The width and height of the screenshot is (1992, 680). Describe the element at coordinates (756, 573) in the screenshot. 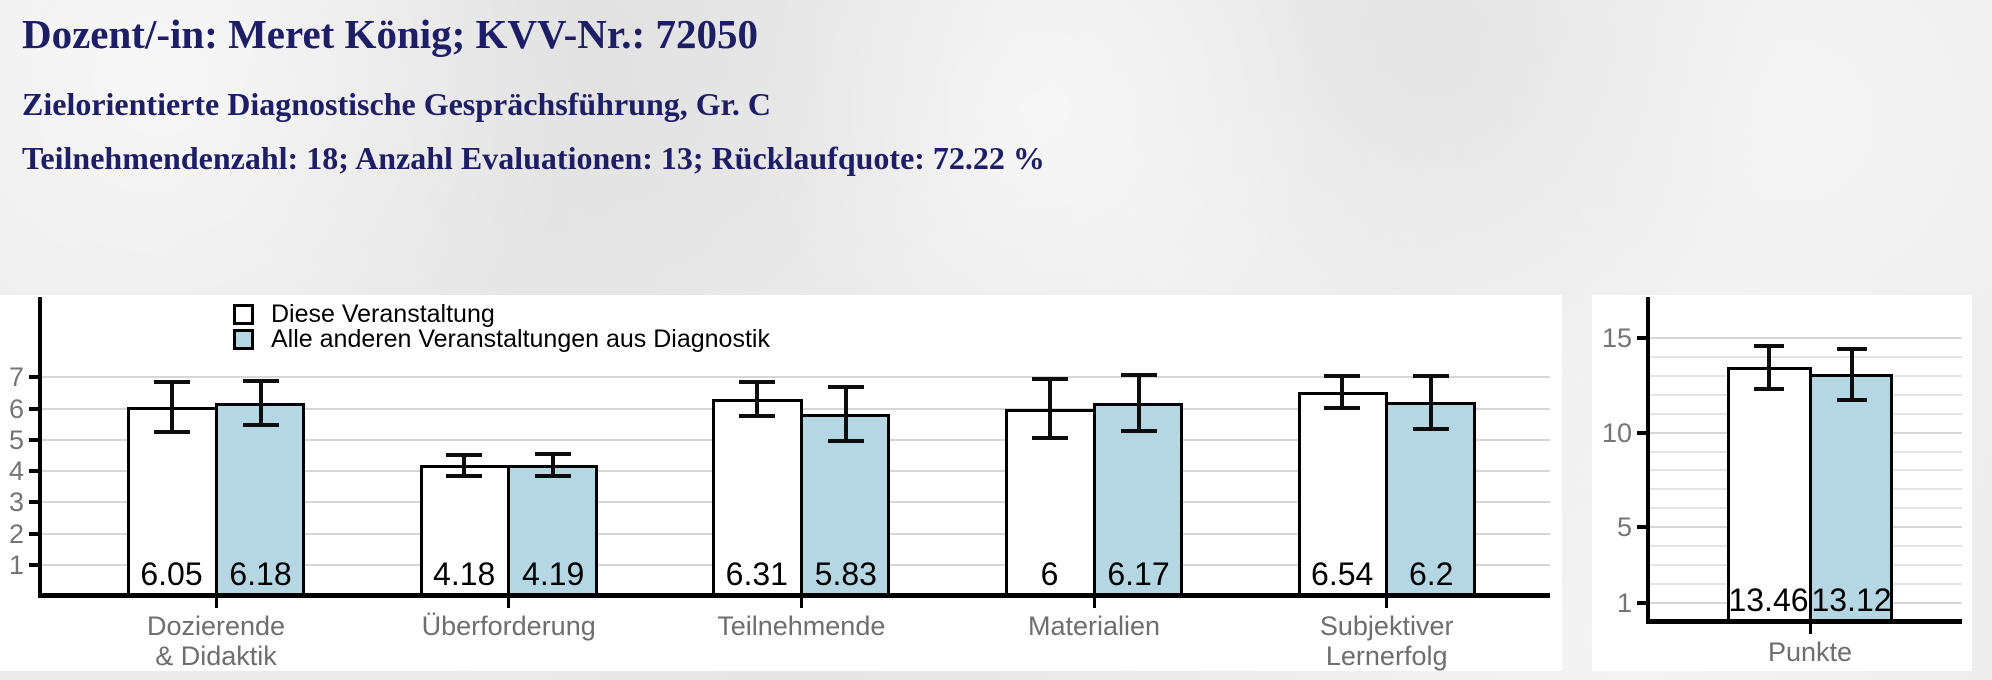

I see `bar-value-label: 6.31` at that location.